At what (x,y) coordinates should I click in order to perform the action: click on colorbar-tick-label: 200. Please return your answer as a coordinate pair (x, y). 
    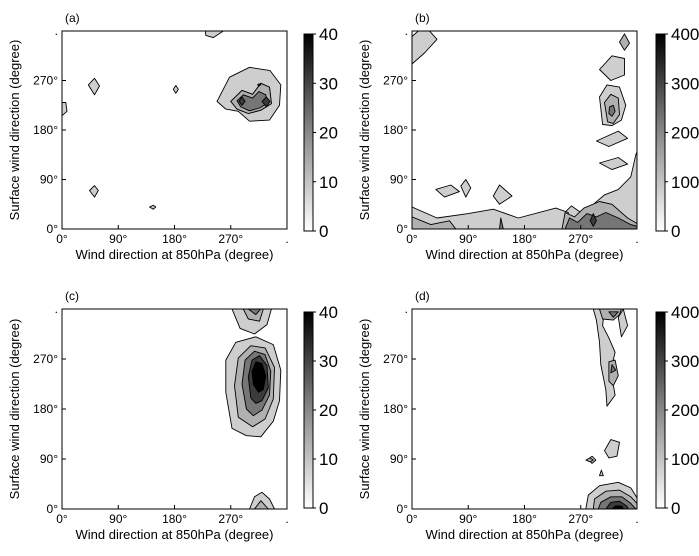
    Looking at the image, I should click on (685, 133).